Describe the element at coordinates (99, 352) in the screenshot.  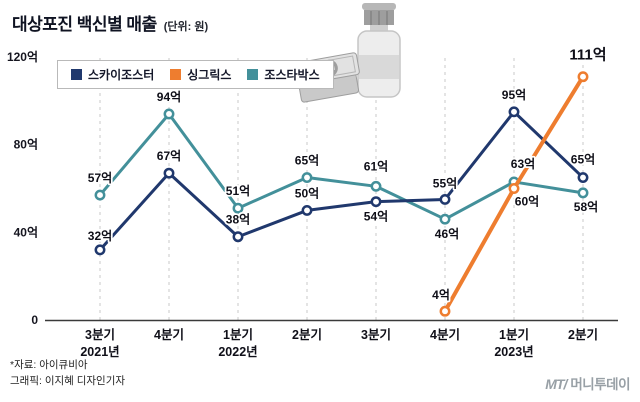
I see `x-tick-year-label: 2021년` at that location.